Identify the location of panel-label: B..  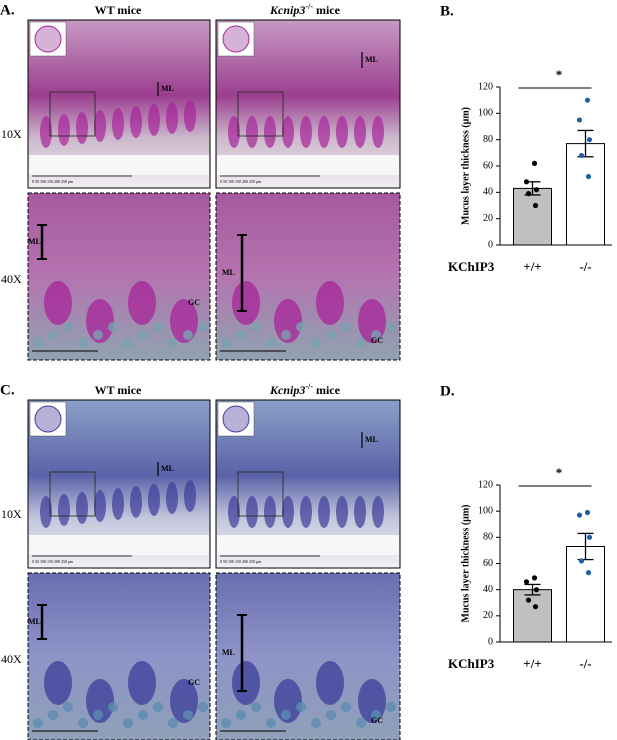
(447, 11).